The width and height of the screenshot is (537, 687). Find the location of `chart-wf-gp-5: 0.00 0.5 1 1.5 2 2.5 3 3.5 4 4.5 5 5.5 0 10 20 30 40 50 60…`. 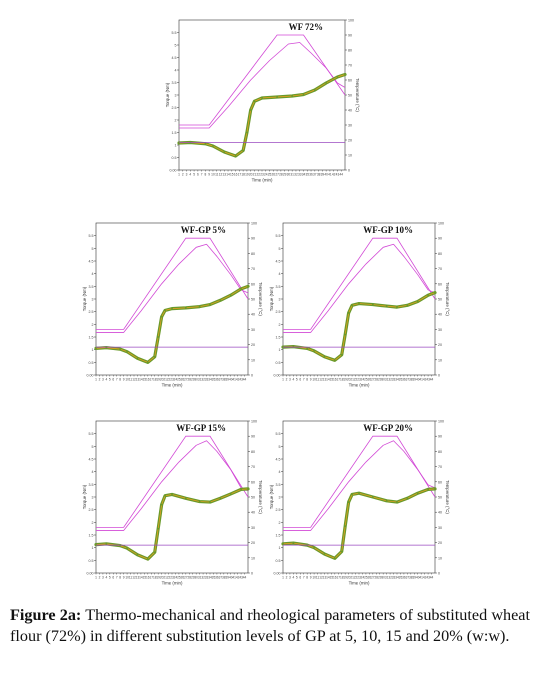

chart-wf-gp-5: 0.00 0.5 1 1.5 2 2.5 3 3.5 4 4.5 5 5.5 0 10 20 30 40 50 60… is located at coordinates (172, 303).